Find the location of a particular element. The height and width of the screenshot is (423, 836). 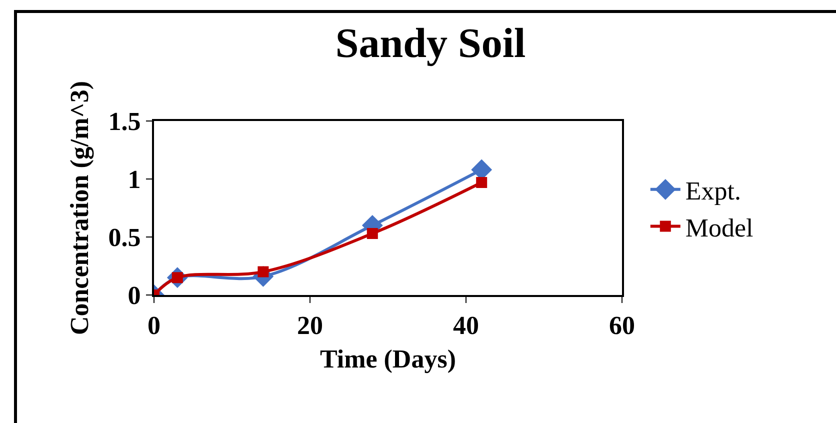

y-tick-label: 0.5 is located at coordinates (124, 237).